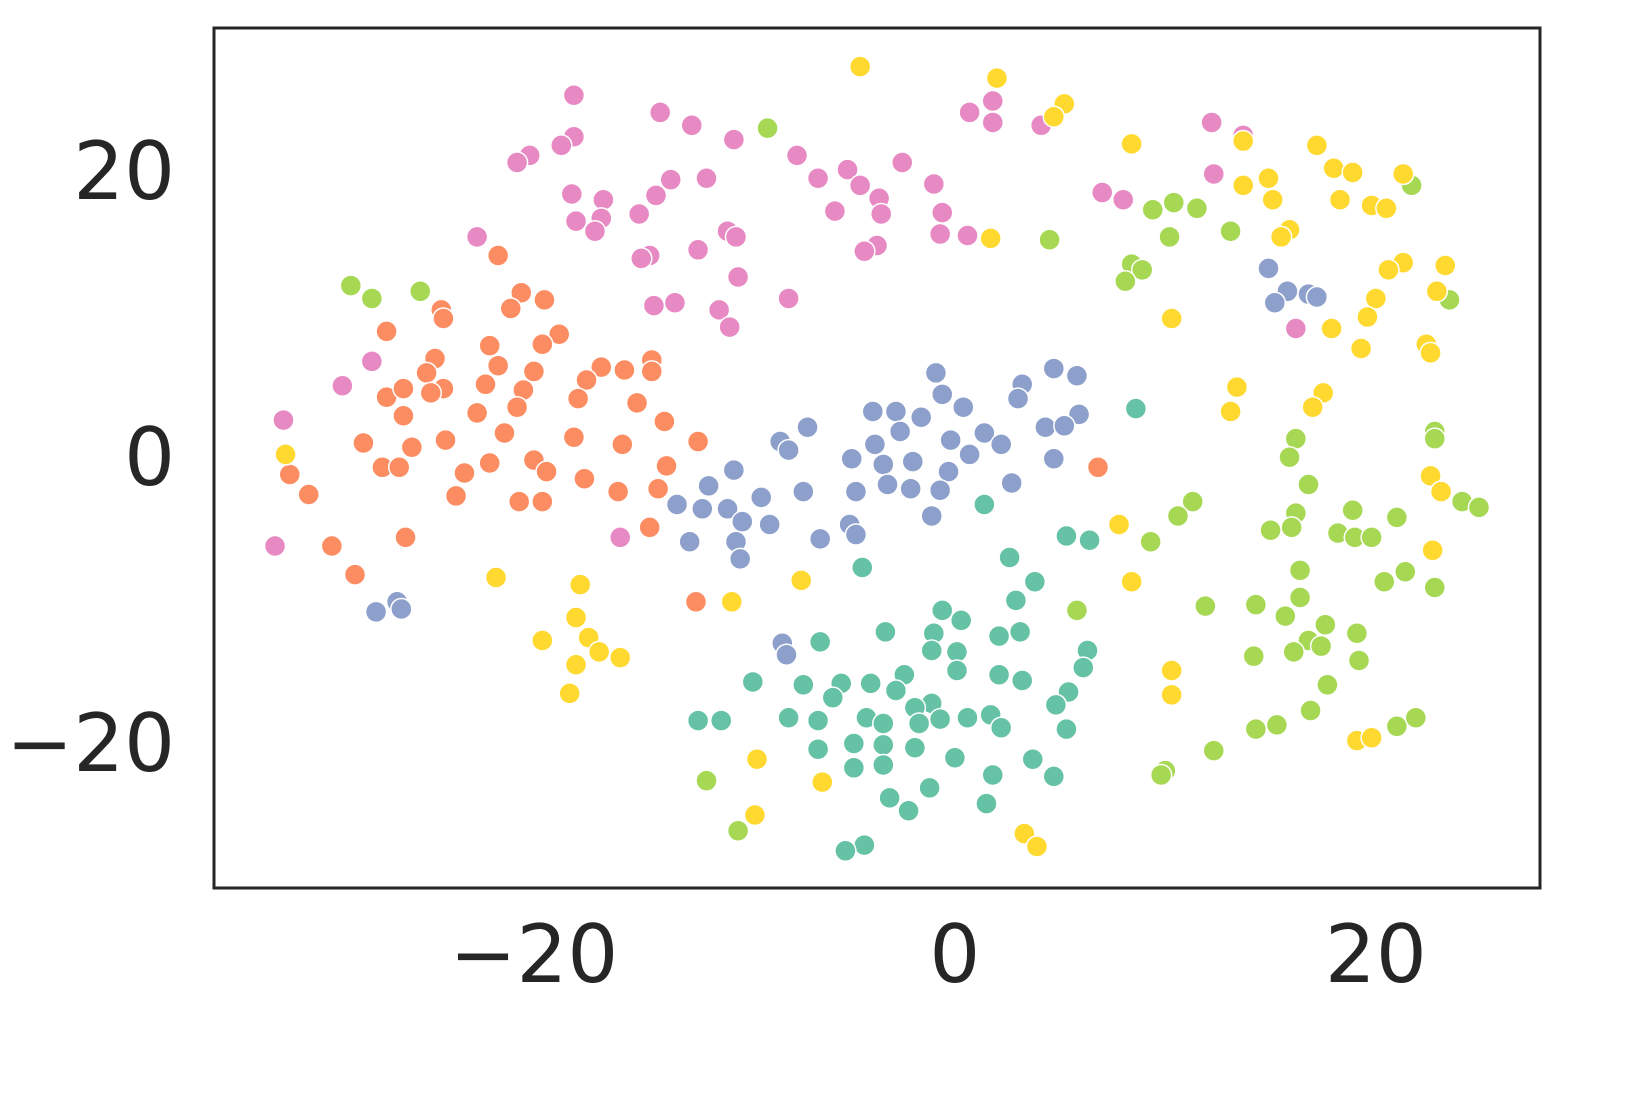  What do you see at coordinates (124, 171) in the screenshot?
I see `y-tick-label: 20` at bounding box center [124, 171].